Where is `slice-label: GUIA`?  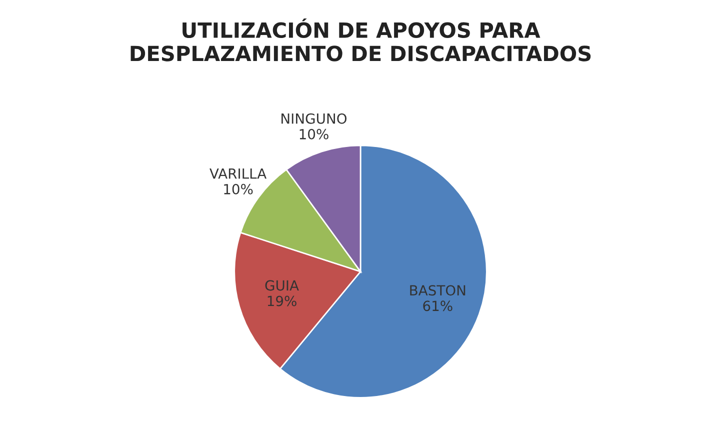
slice-label: GUIA is located at coordinates (282, 285).